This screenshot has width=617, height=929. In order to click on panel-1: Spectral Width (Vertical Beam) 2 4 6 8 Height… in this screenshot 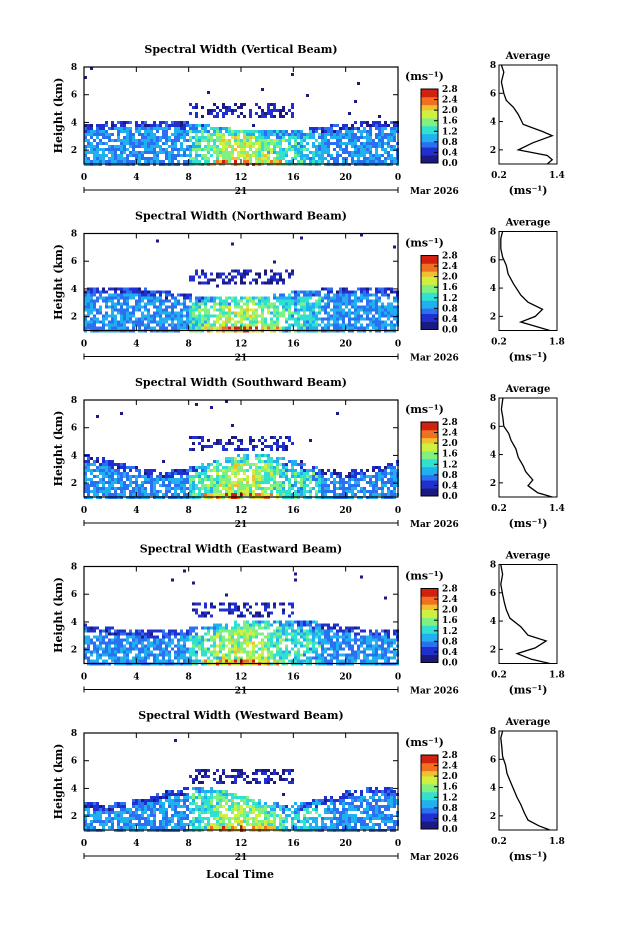, I will do `click(308, 120)`.